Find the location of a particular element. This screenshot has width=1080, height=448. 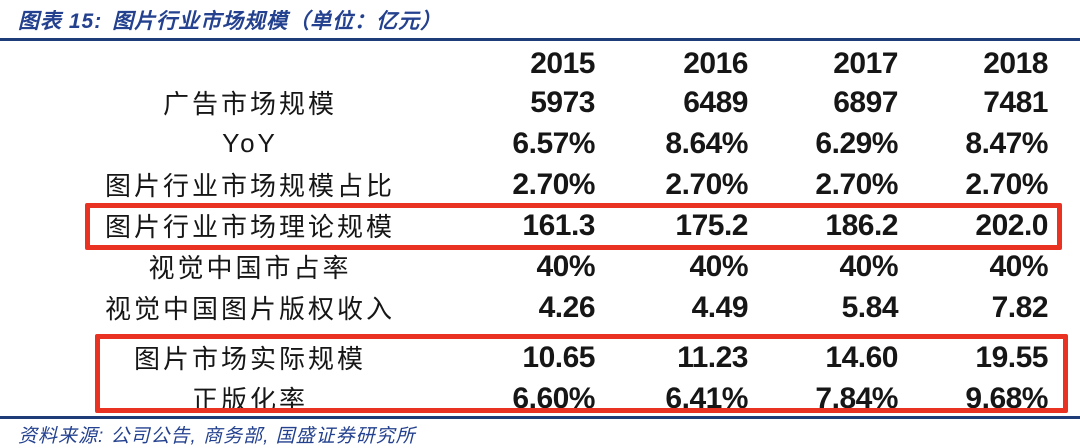

table-row: 广告市场规模 5973 6489 6897 7481 is located at coordinates (524, 102).